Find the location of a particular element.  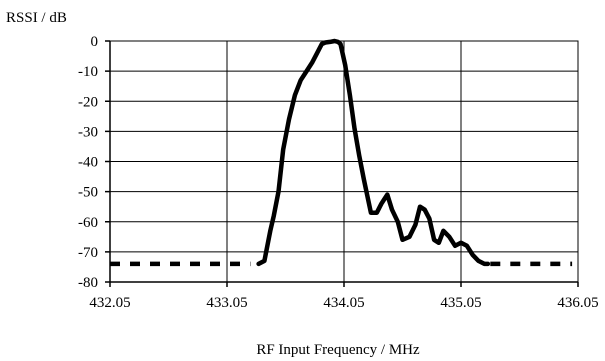

y-tick-label: -30 is located at coordinates (88, 132).